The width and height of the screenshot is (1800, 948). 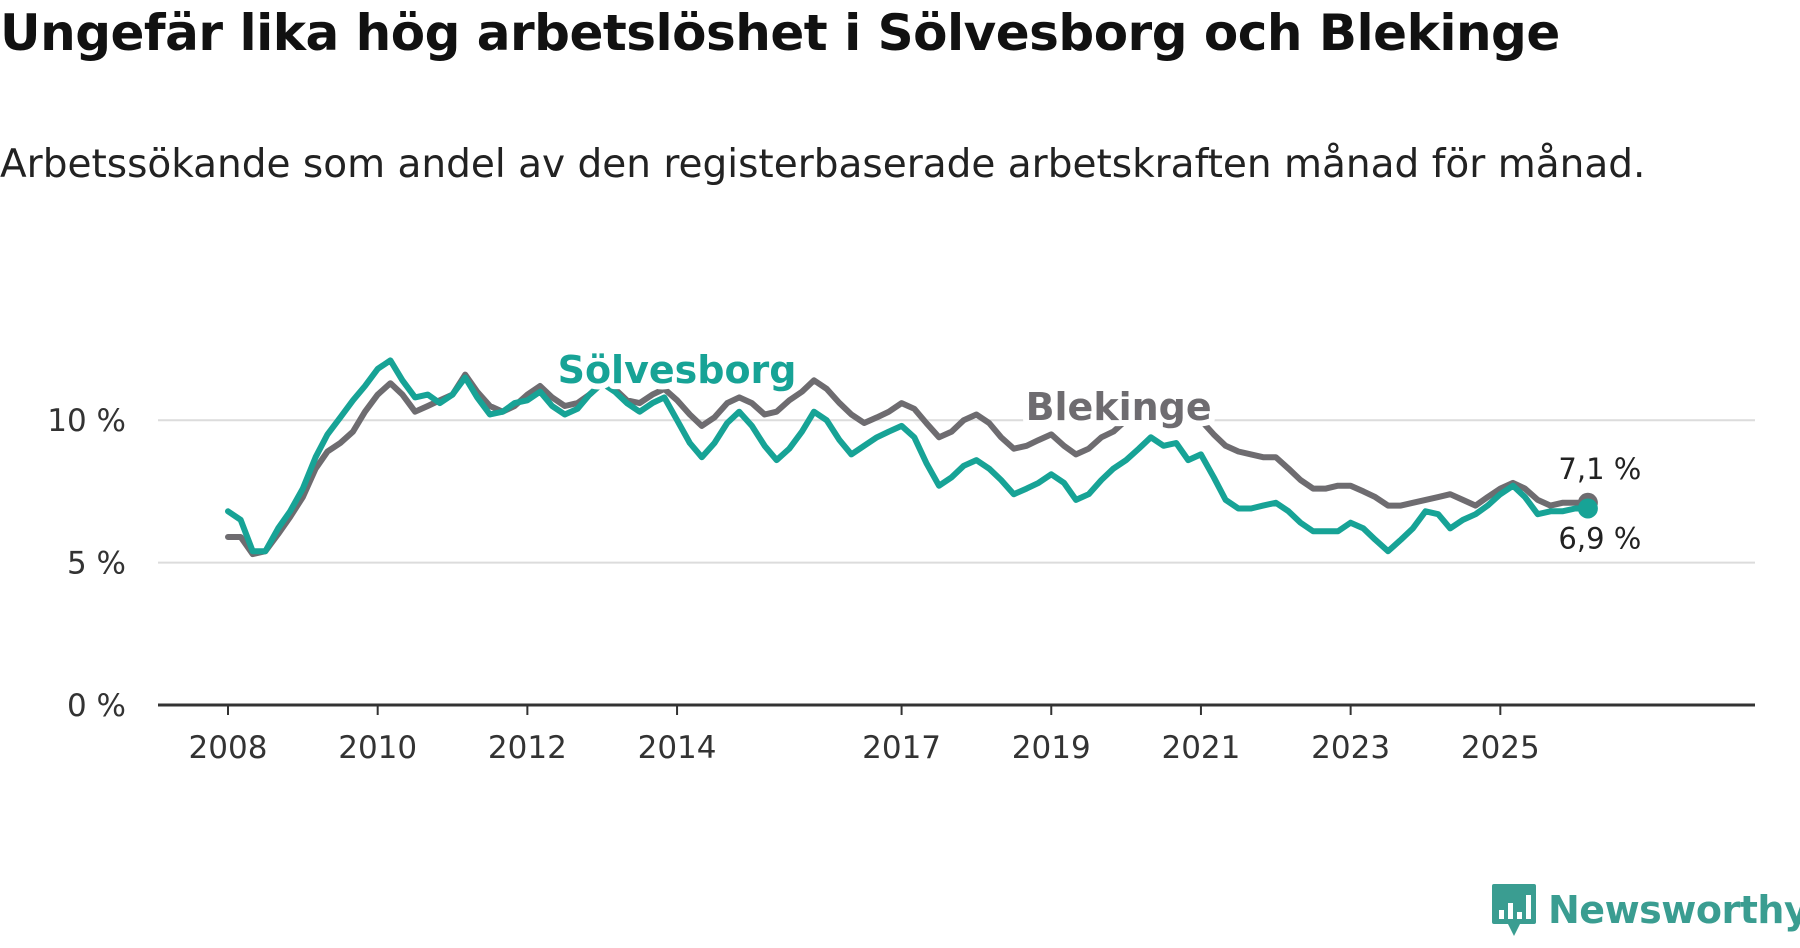 What do you see at coordinates (901, 748) in the screenshot?
I see `x-tick-label: 2017` at bounding box center [901, 748].